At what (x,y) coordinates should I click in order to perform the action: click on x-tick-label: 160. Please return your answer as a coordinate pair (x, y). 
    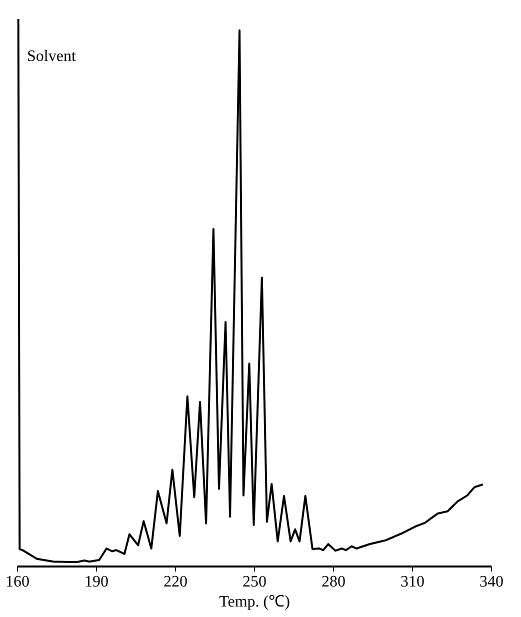
    Looking at the image, I should click on (18, 582).